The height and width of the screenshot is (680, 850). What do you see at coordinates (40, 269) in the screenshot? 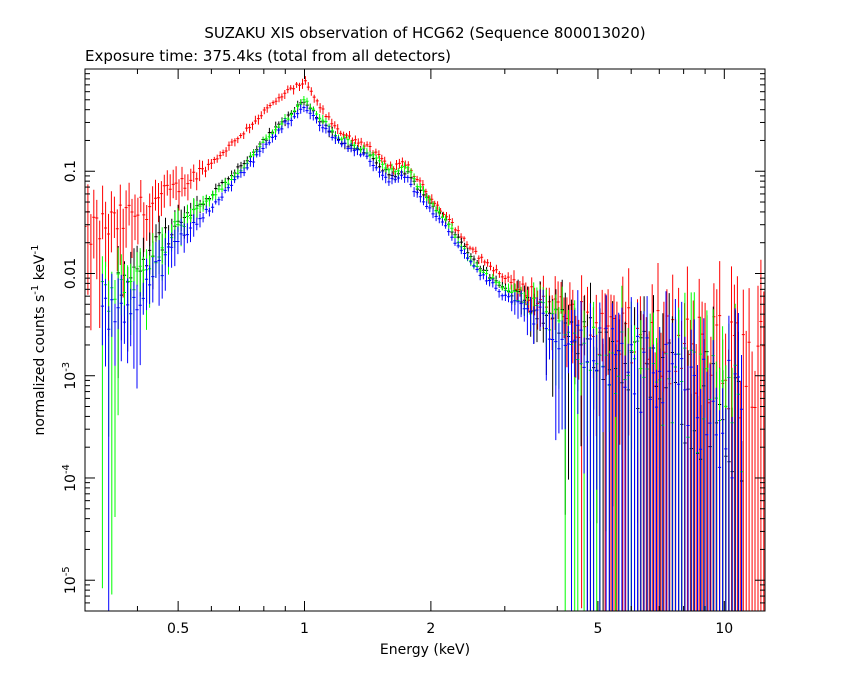
I see `y-axis-label-mid: keV` at bounding box center [40, 269].